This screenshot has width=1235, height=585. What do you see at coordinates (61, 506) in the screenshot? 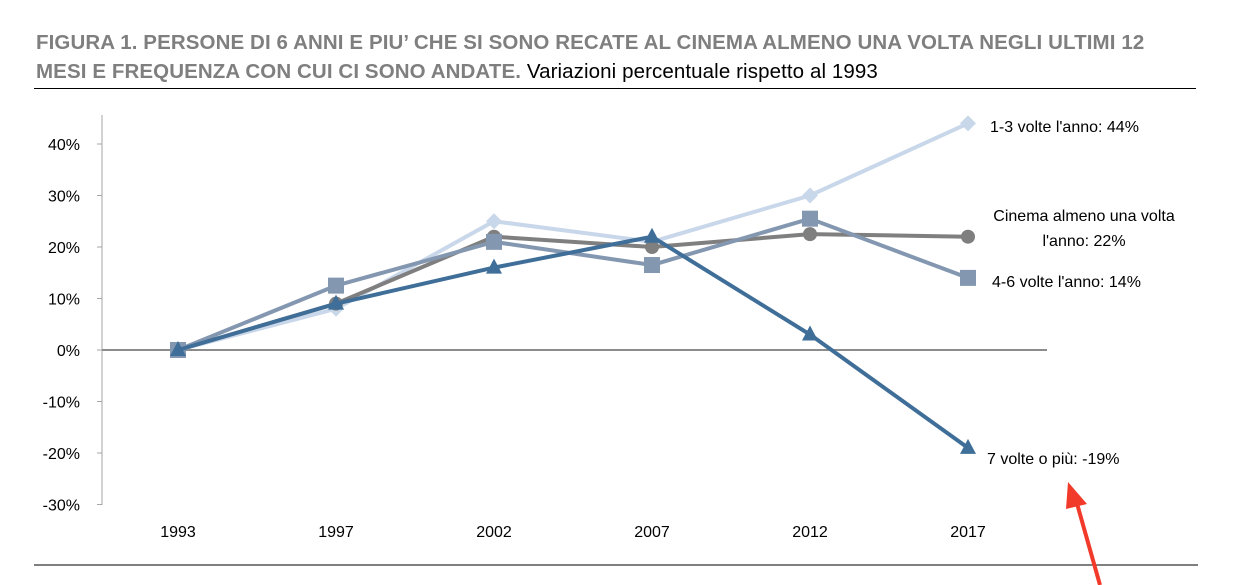
I see `y-tick-label: -30%` at bounding box center [61, 506].